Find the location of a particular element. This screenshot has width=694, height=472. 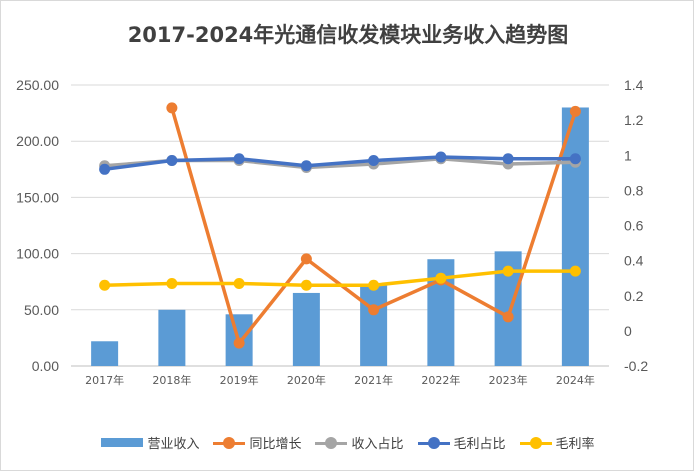

chart-legend: 营业收入 同比增长 收入占比 毛利占比 毛利率 is located at coordinates (347, 442).